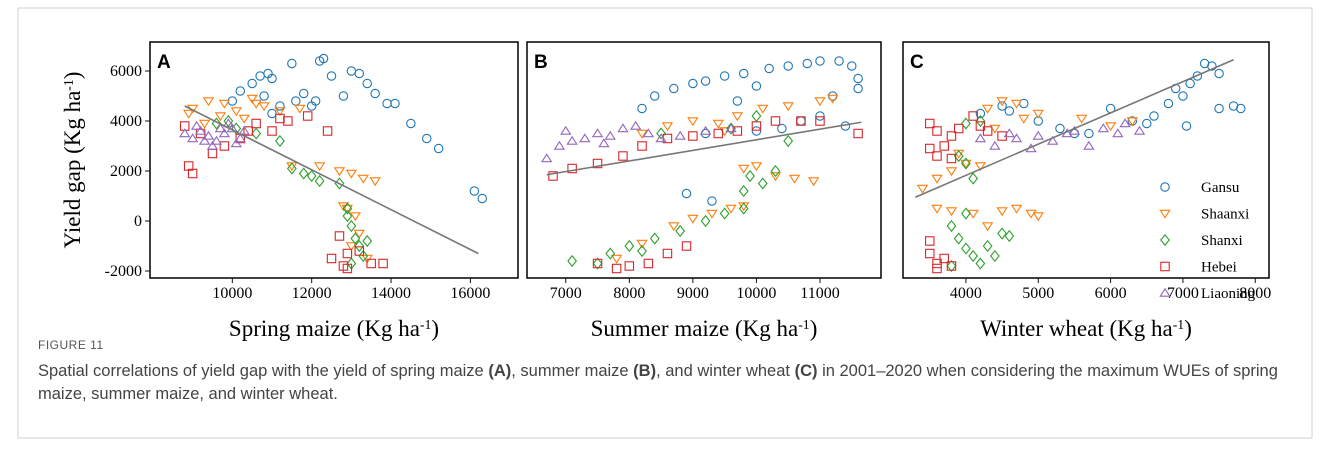 This screenshot has width=1330, height=458. I want to click on x-tick-label: 6000, so click(1111, 293).